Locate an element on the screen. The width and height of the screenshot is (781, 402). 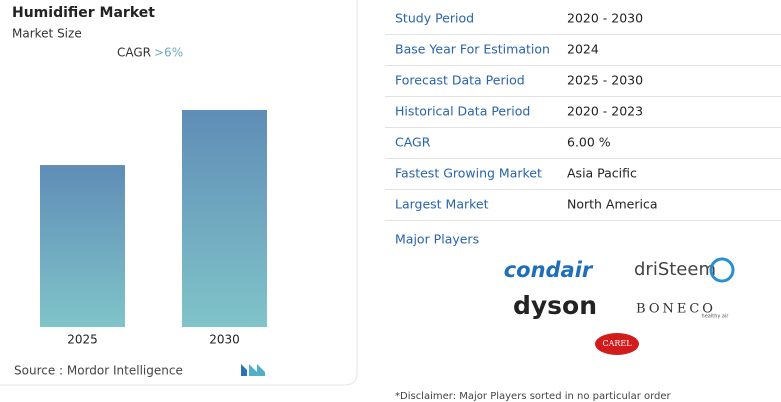
row-label: Forecast Data Period is located at coordinates (460, 80).